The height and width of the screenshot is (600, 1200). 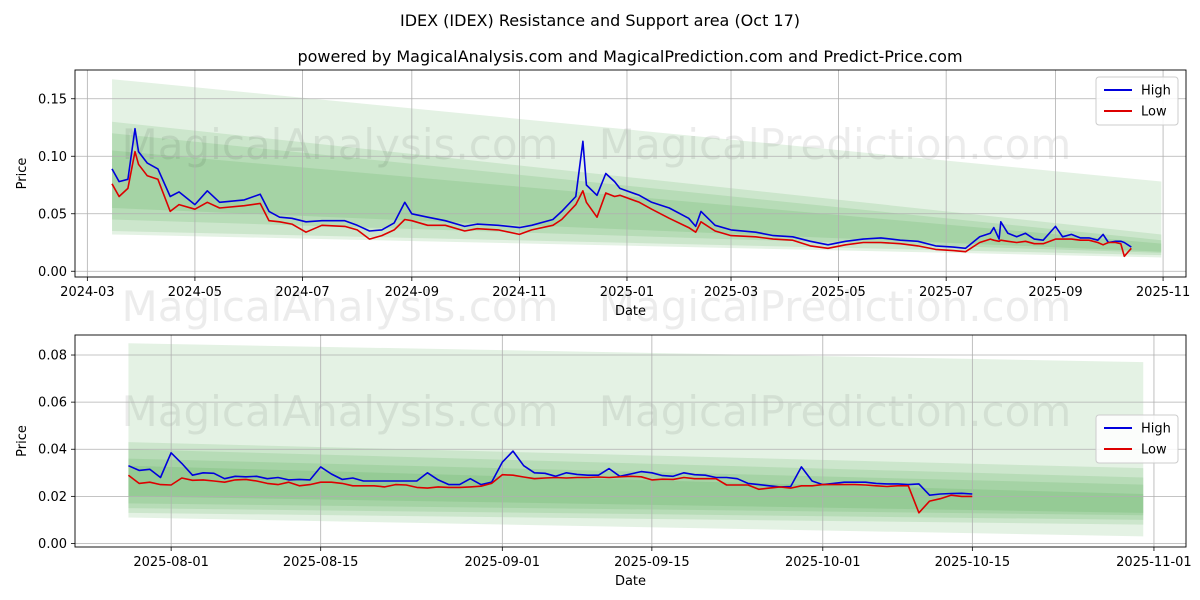 What do you see at coordinates (550, 493) in the screenshot?
I see `series-line-low` at bounding box center [550, 493].